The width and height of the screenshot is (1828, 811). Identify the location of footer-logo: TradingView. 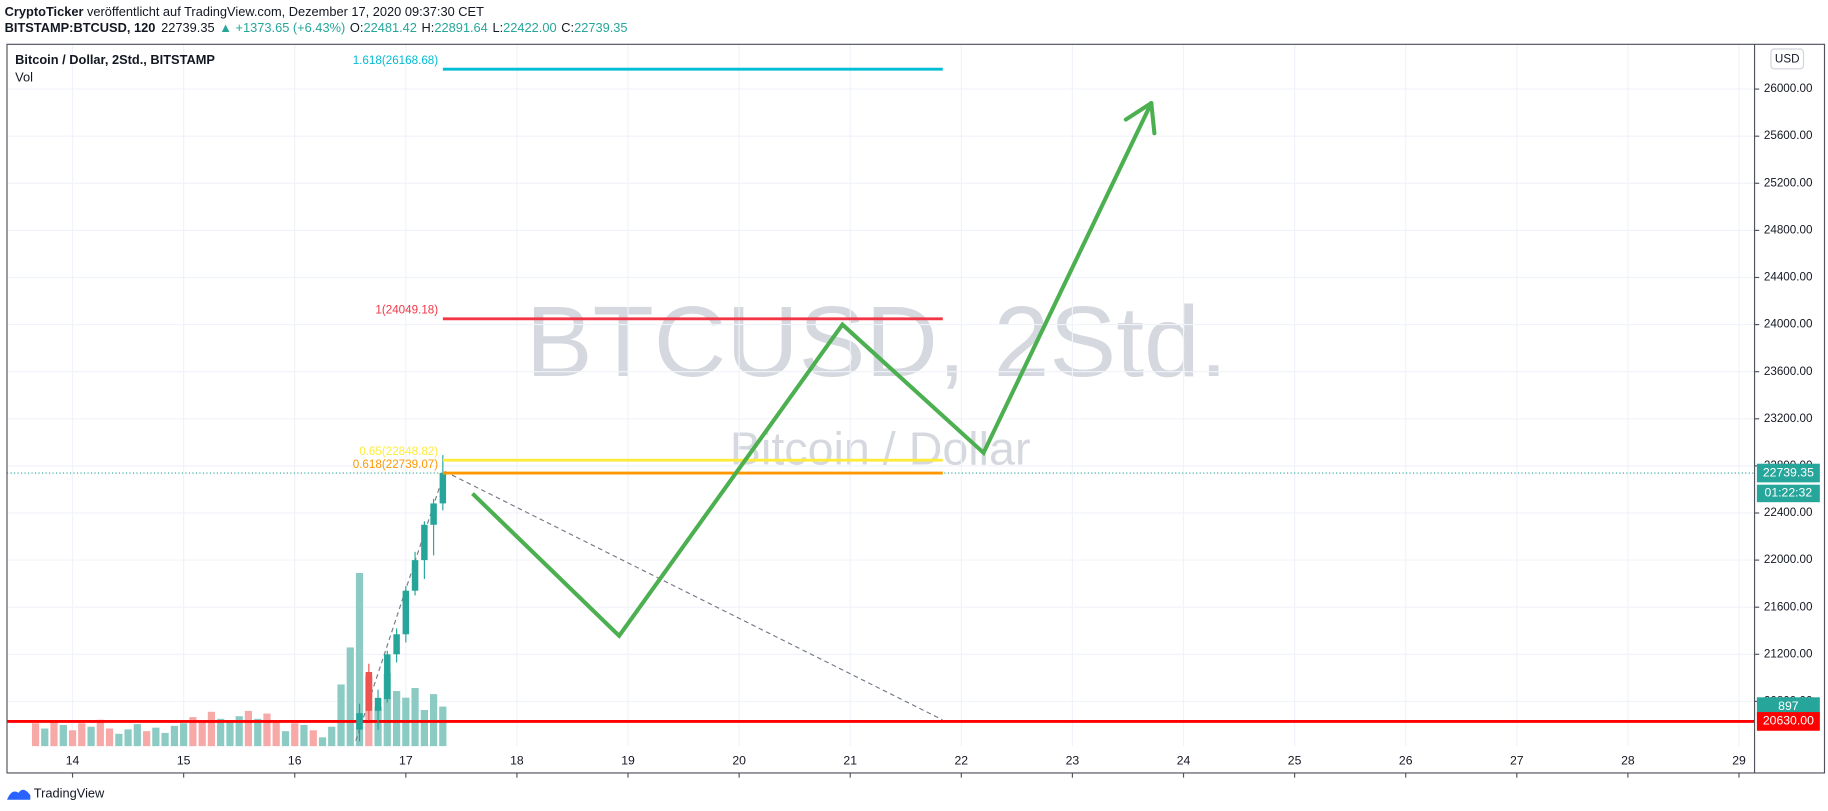
(55, 792).